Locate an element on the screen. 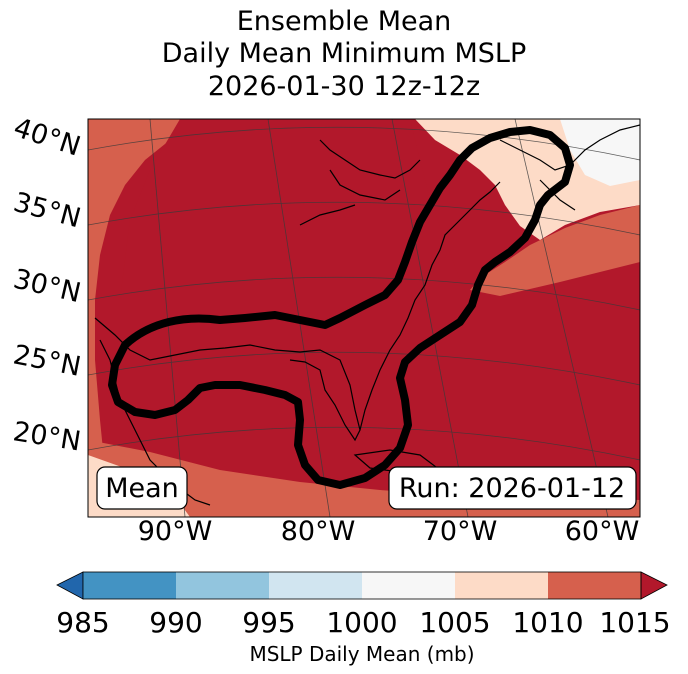 The width and height of the screenshot is (688, 674). colorbar-tick-995: 995 is located at coordinates (268, 622).